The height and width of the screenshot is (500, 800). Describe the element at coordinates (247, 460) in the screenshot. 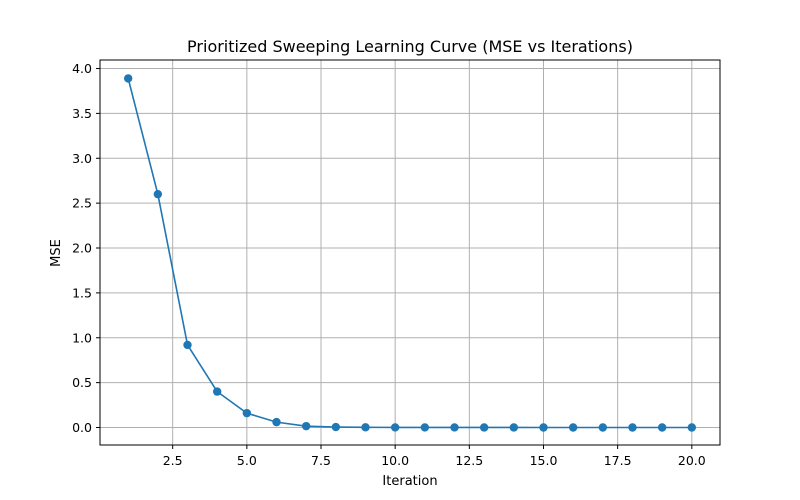

I see `x-tick-label: 5.0` at that location.